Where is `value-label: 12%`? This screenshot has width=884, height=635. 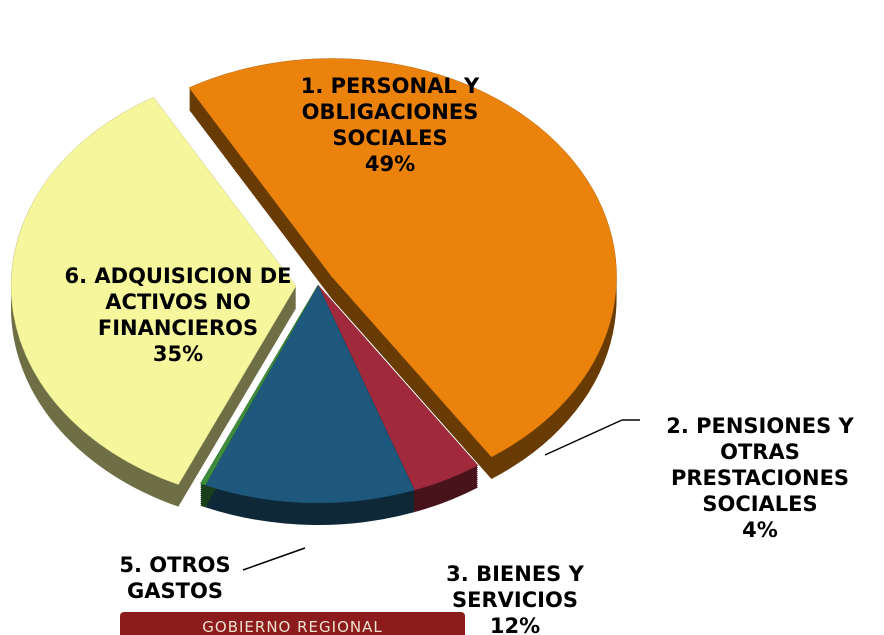 value-label: 12% is located at coordinates (515, 624).